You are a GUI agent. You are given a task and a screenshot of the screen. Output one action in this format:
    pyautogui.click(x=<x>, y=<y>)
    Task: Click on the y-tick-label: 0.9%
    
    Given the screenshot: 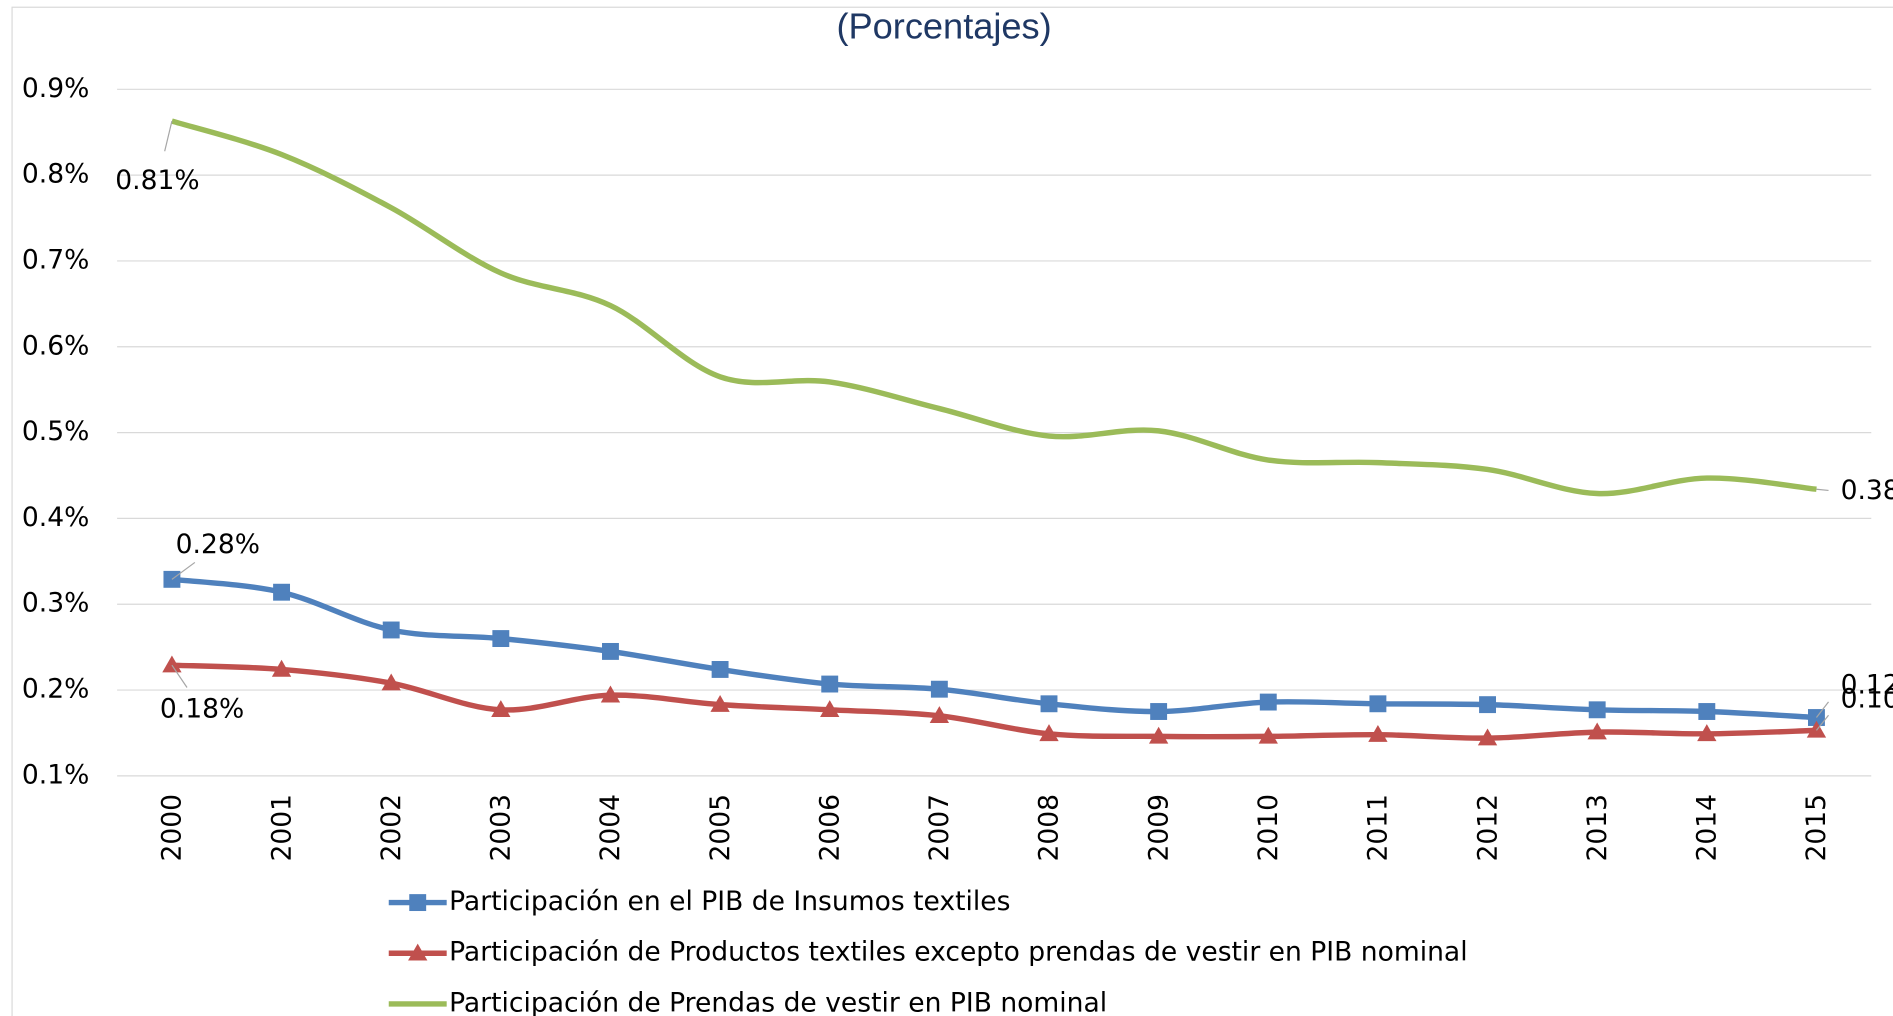 What is the action you would take?
    pyautogui.click(x=55, y=88)
    